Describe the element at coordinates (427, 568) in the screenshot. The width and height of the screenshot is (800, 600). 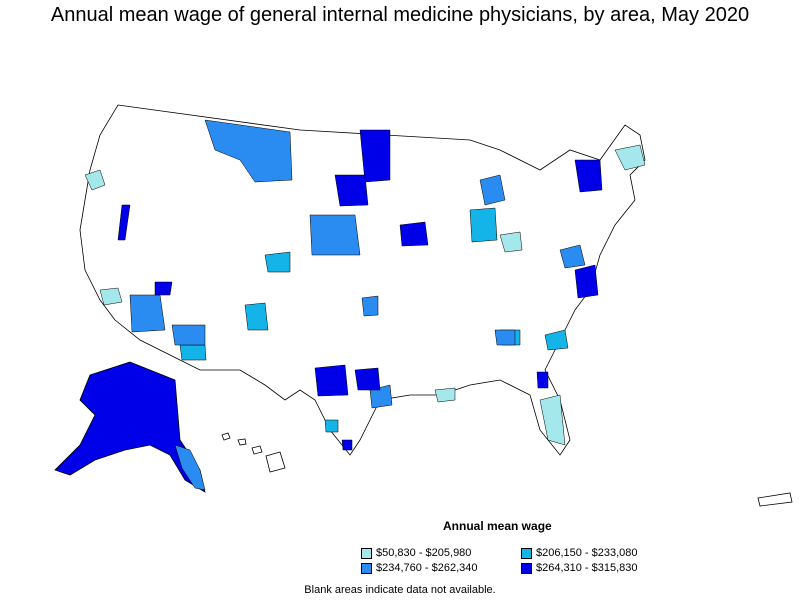
I see `legend-label-3: $234,760 - $262,340` at that location.